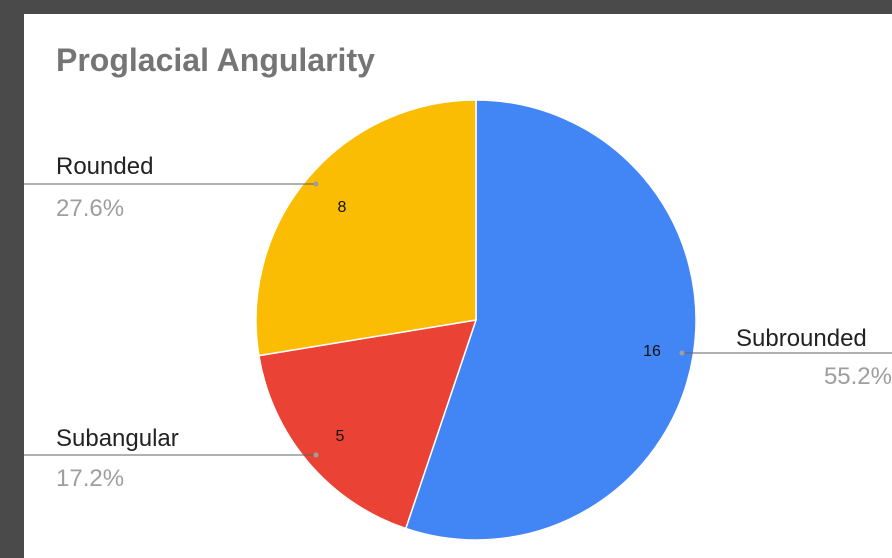 The image size is (892, 558). Describe the element at coordinates (858, 376) in the screenshot. I see `slice-percent-subrounded: 55.2%` at that location.